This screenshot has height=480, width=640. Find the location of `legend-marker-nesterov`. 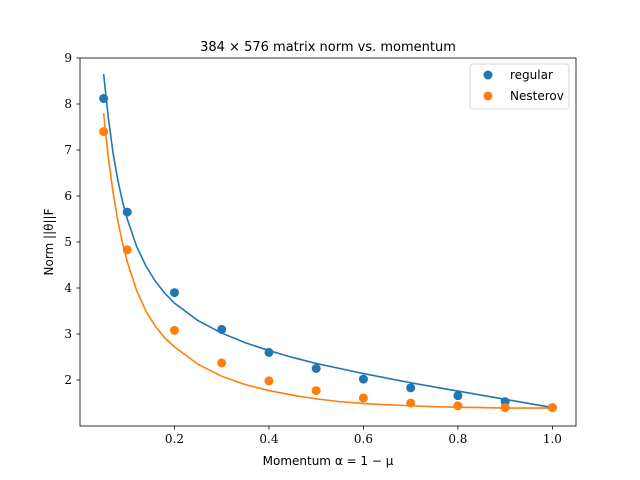

legend-marker-nesterov is located at coordinates (488, 96).